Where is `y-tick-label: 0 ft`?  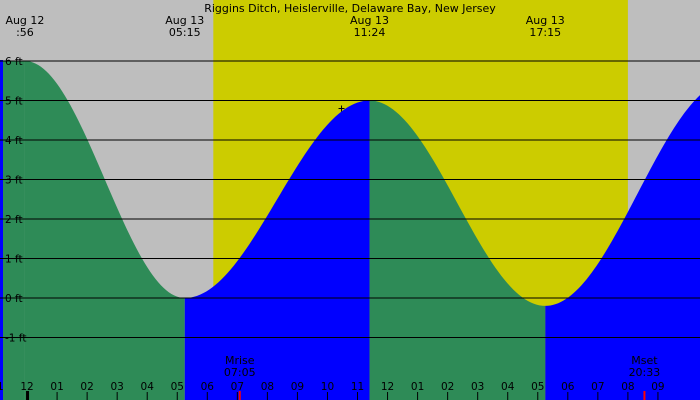
y-tick-label: 0 ft is located at coordinates (14, 299).